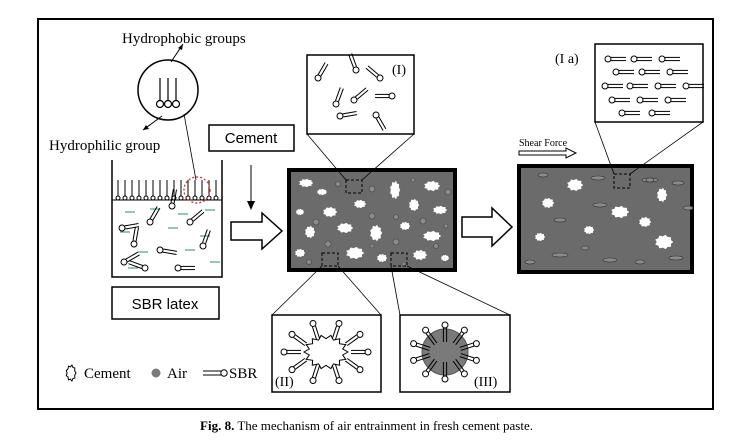  What do you see at coordinates (487, 227) in the screenshot?
I see `shear-arrow` at bounding box center [487, 227].